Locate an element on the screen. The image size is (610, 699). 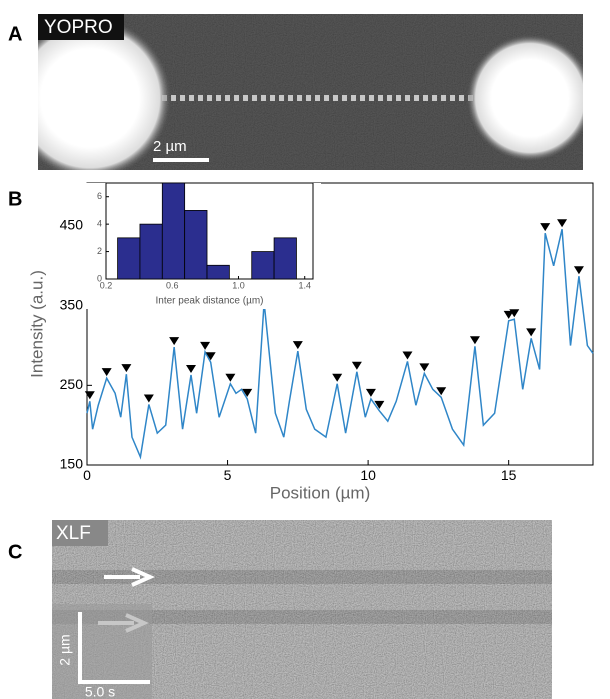
y-tick-label: 6 is located at coordinates (99, 196).